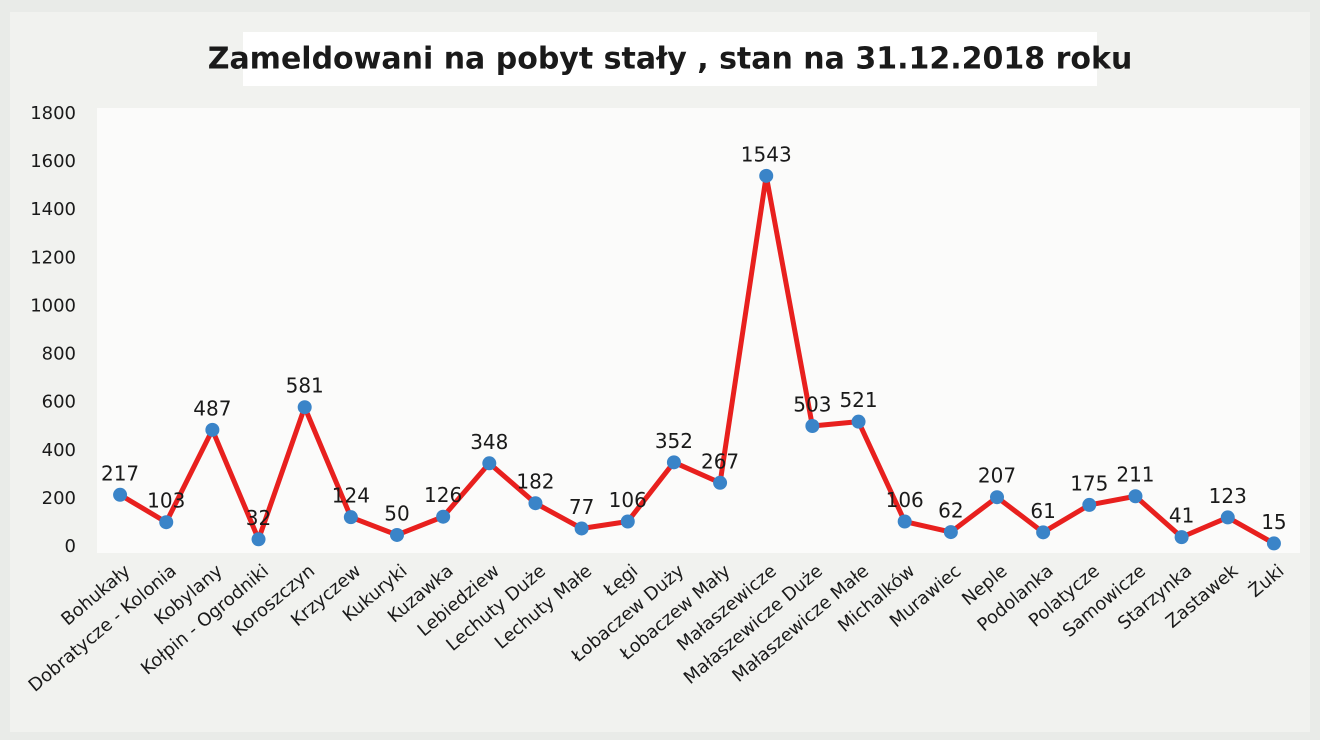 The width and height of the screenshot is (1320, 740). I want to click on y-tick-label: 600, so click(59, 402).